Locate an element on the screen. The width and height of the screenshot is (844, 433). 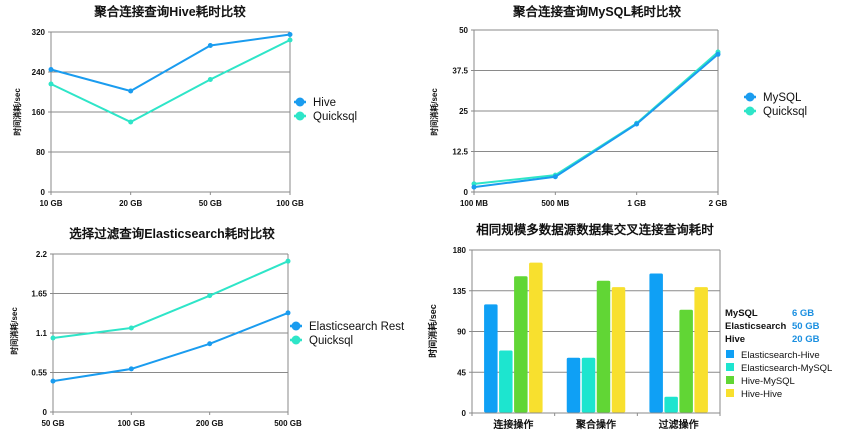
legend-label: Elasticsearch Rest is located at coordinates (357, 327).